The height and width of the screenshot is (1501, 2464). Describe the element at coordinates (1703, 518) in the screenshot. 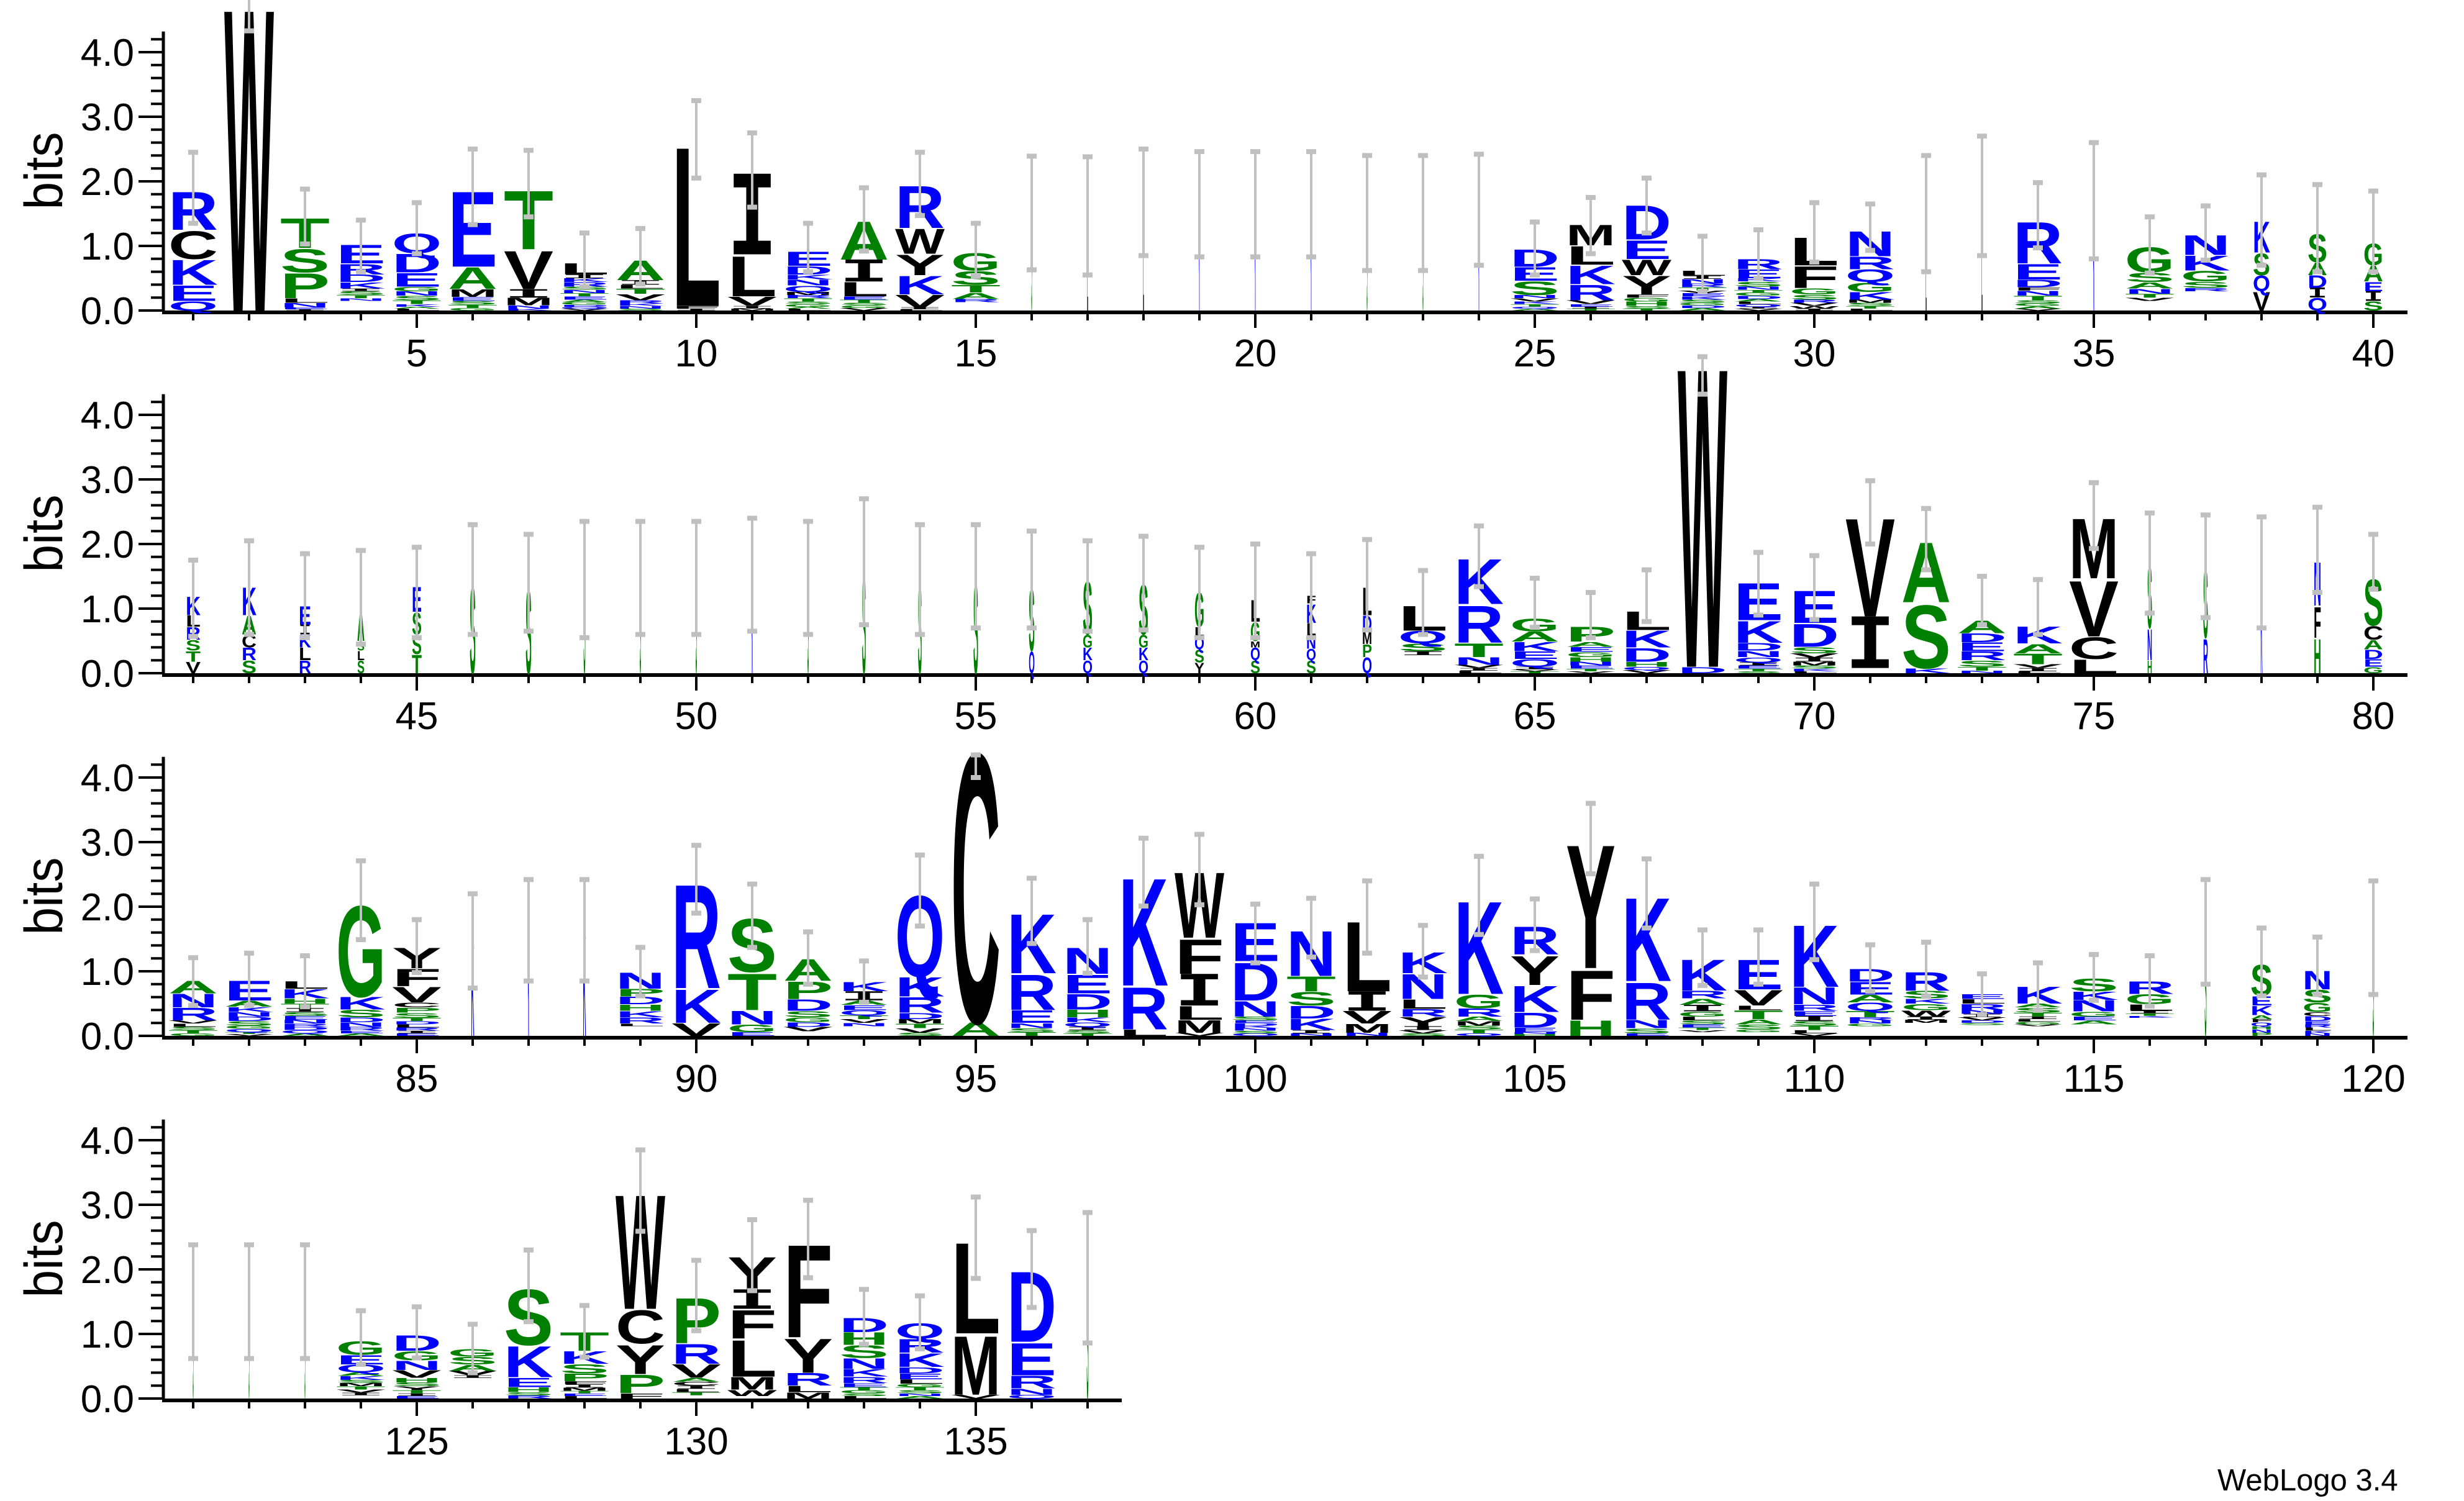

I see `logo-letter-w` at that location.